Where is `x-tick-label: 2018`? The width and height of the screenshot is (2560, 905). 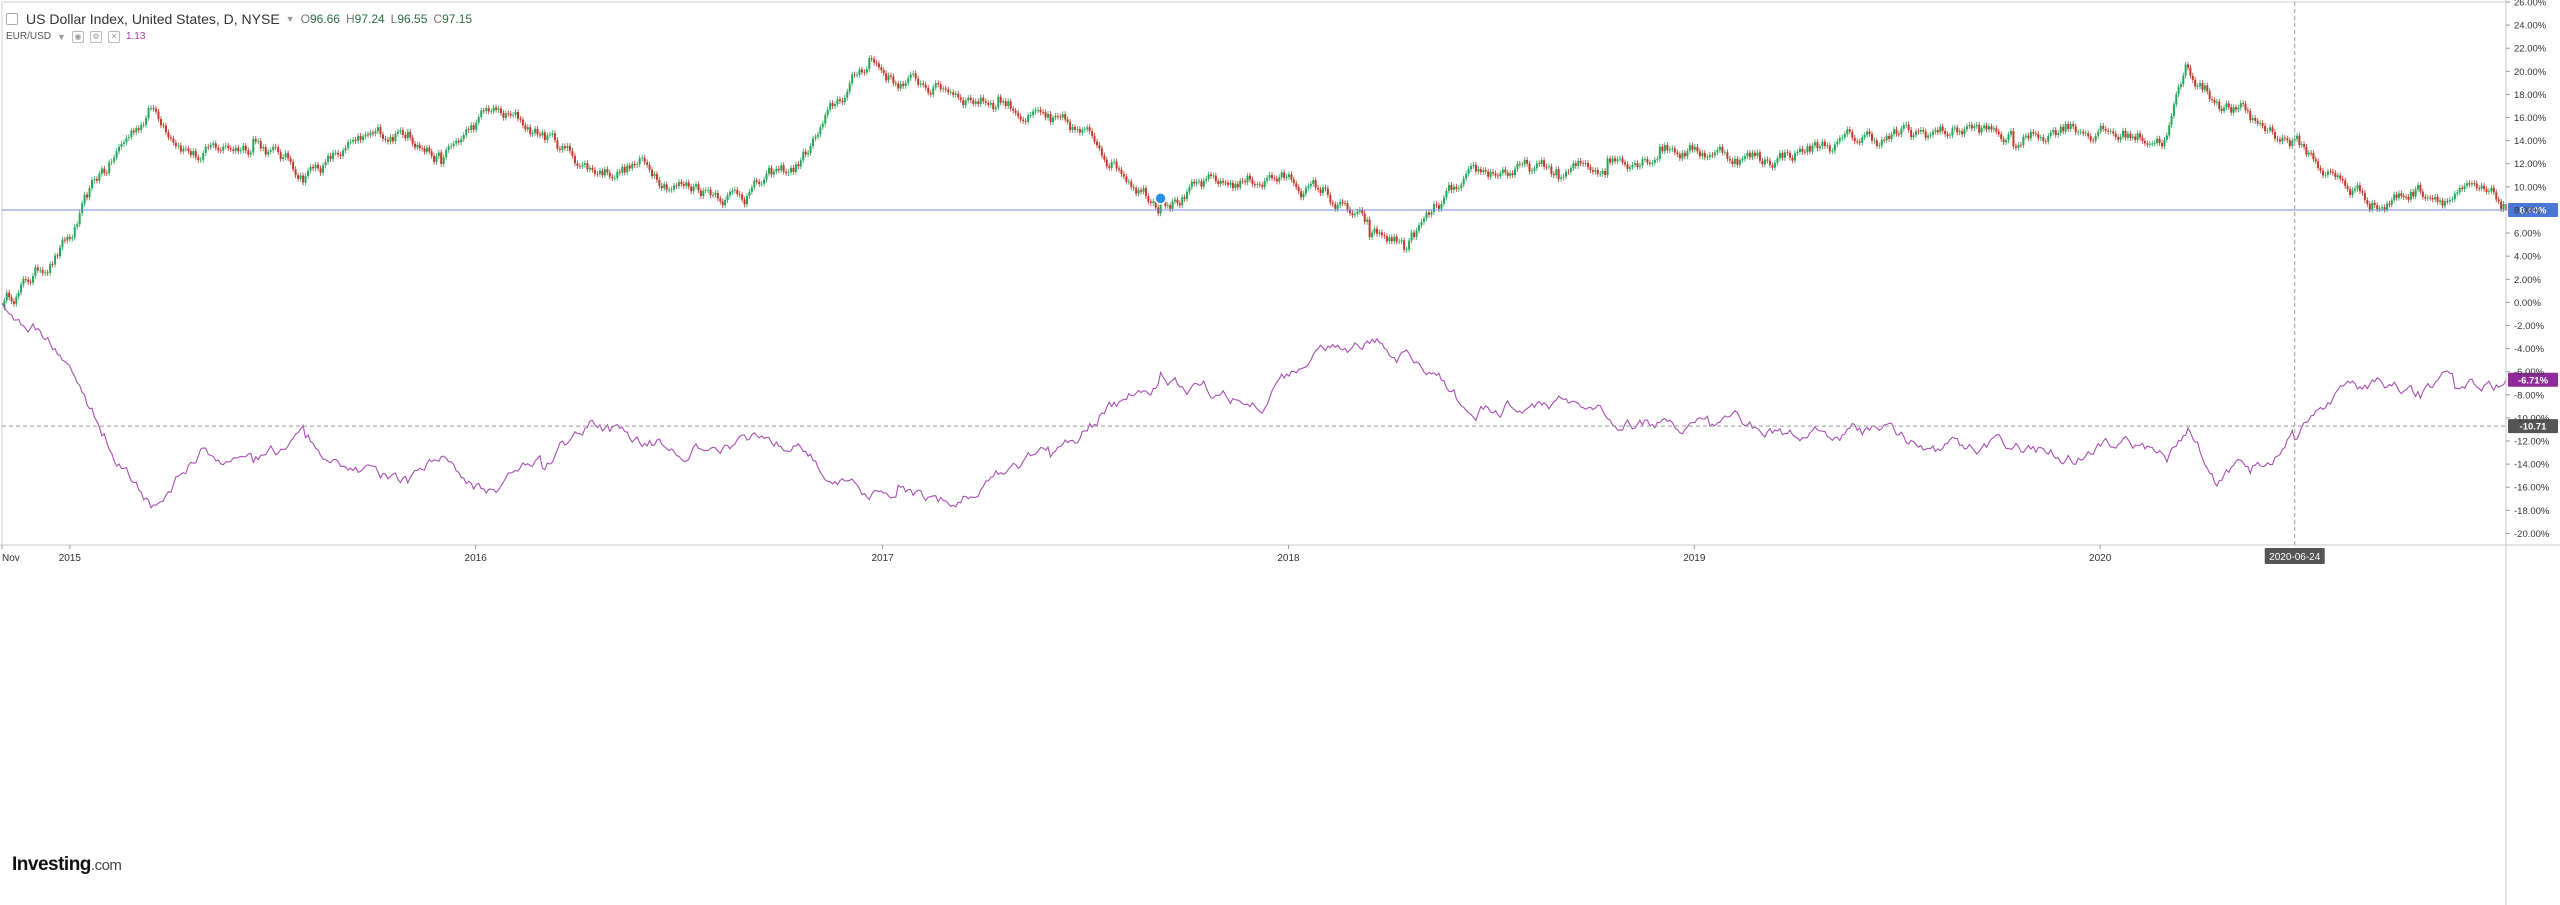 x-tick-label: 2018 is located at coordinates (1288, 558).